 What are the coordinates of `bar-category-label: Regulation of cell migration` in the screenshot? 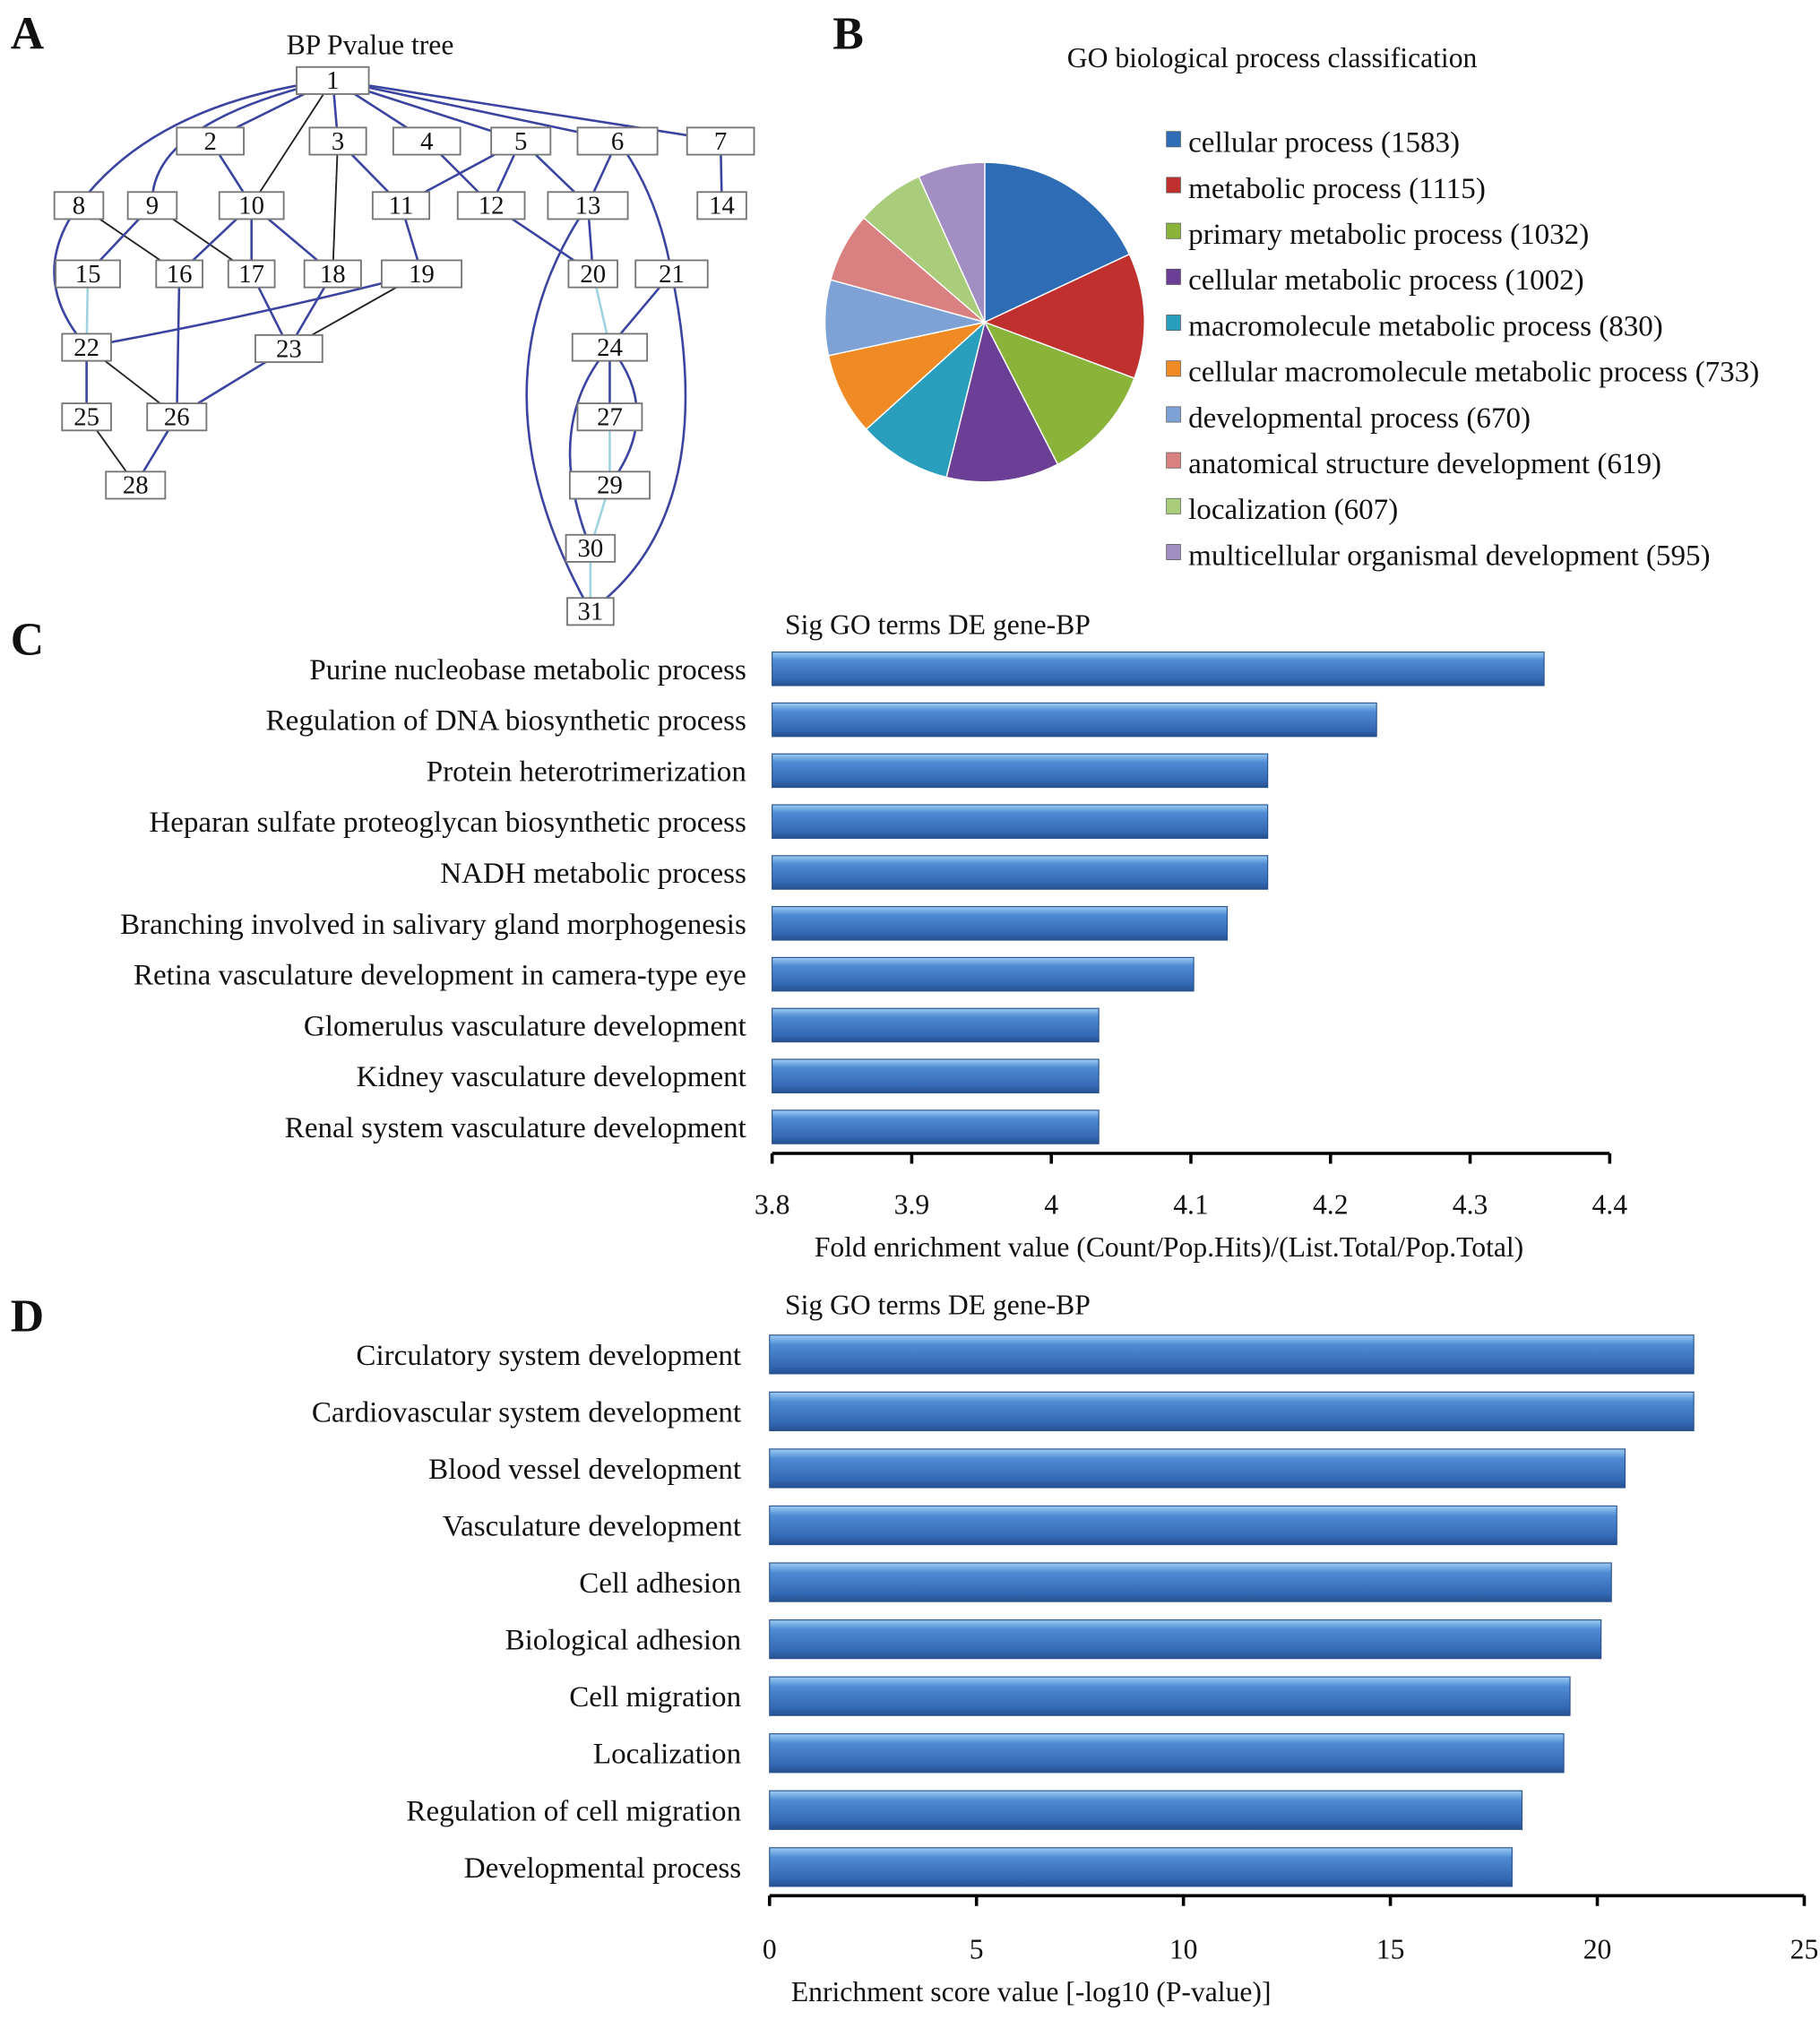 It's located at (573, 1811).